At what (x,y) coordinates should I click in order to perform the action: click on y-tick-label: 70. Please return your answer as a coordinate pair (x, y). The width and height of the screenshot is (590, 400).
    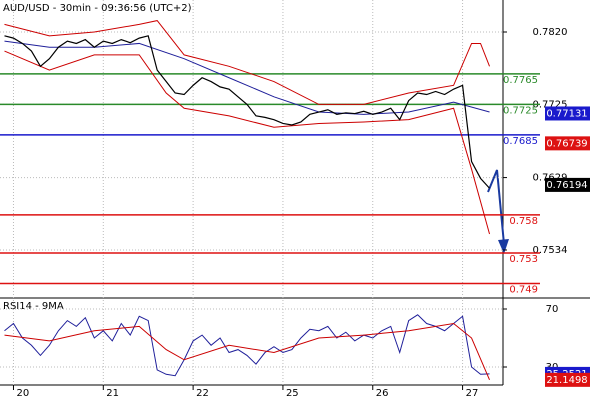
    Looking at the image, I should click on (552, 309).